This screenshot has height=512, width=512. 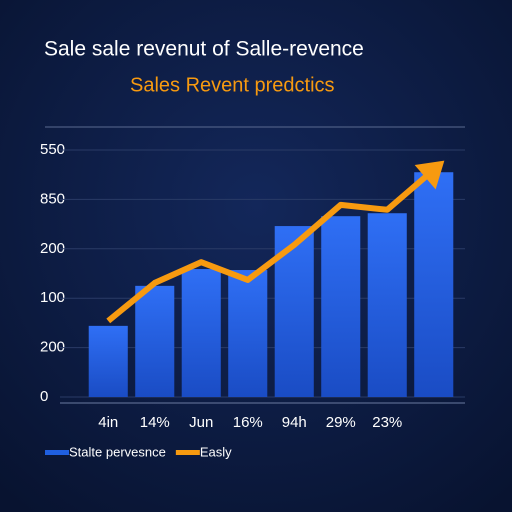 What do you see at coordinates (108, 422) in the screenshot?
I see `x-tick-label: 4in` at bounding box center [108, 422].